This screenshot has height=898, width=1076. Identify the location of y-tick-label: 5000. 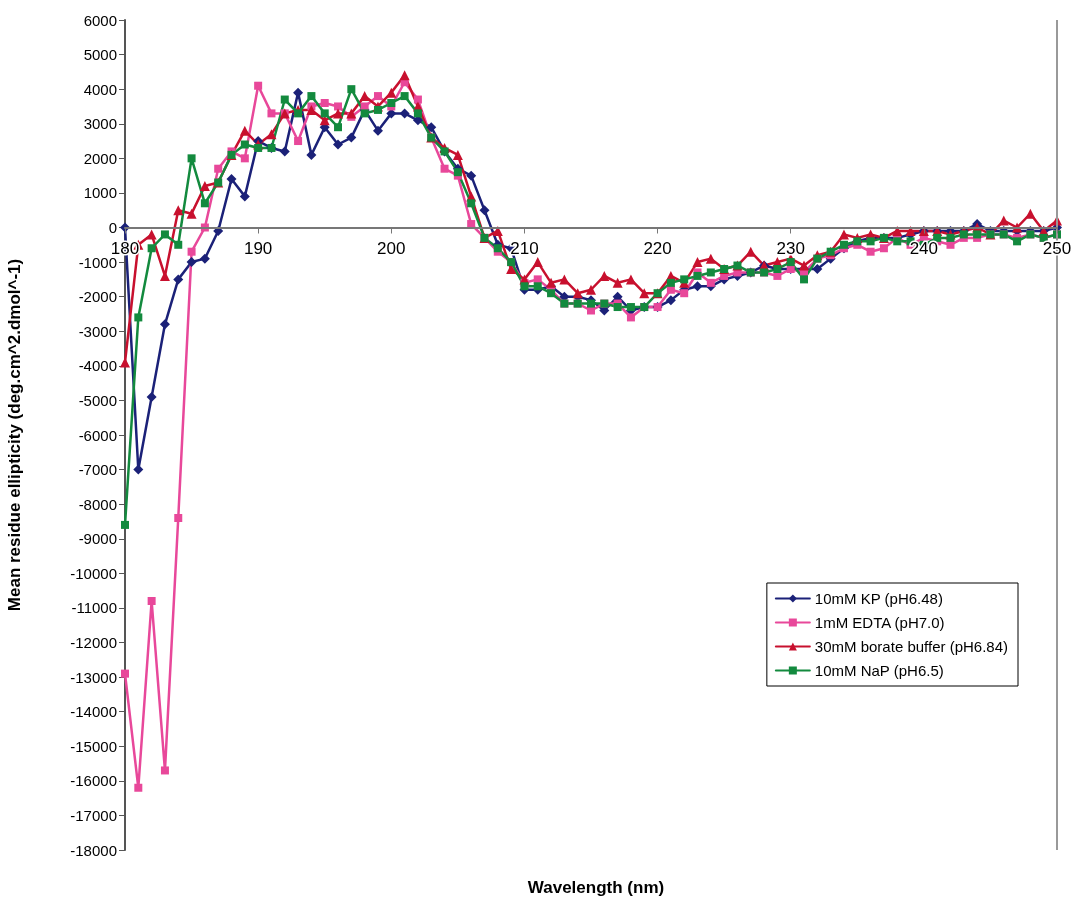
(100, 55).